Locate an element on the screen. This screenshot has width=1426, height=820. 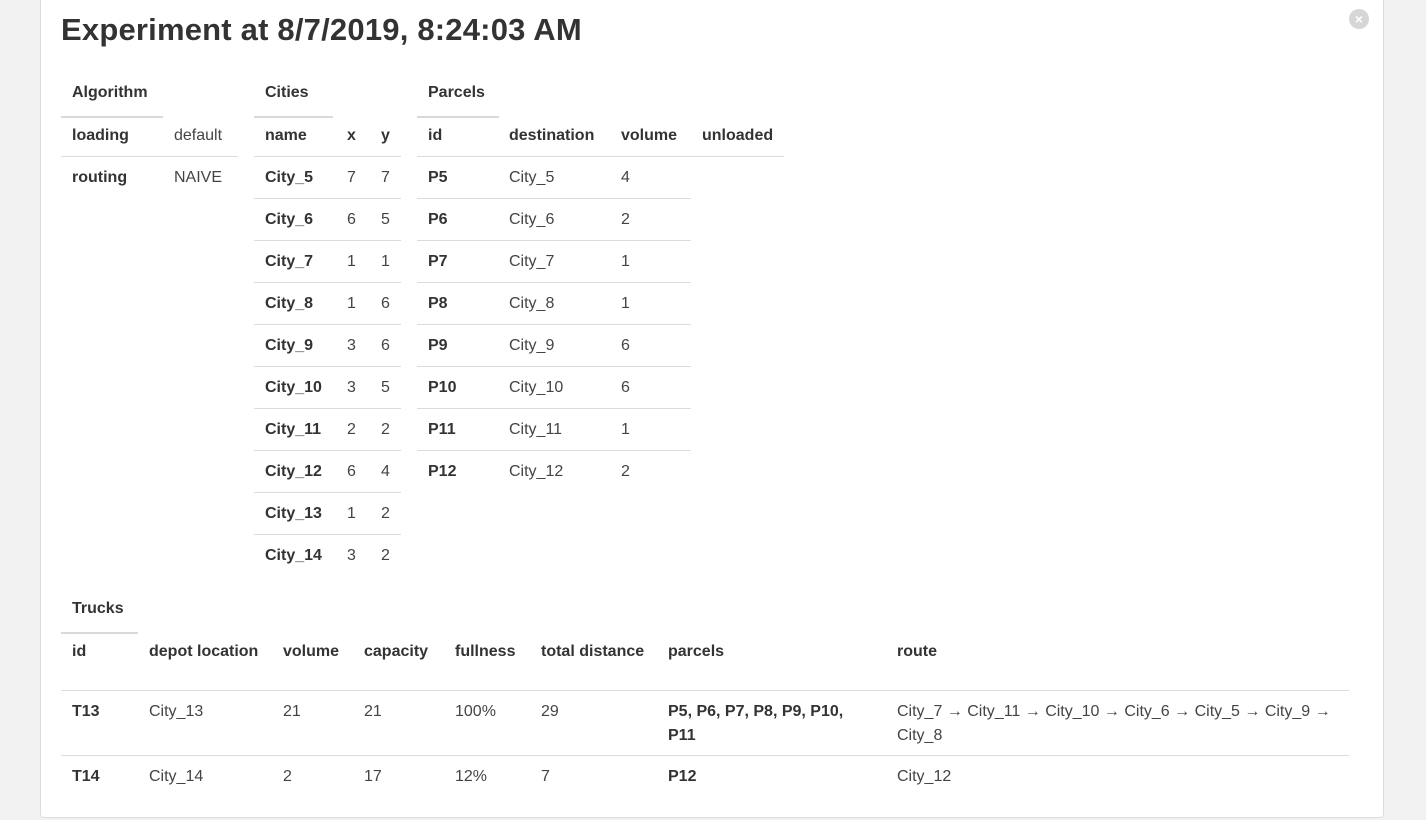
table-cell: T13 is located at coordinates (99, 723).